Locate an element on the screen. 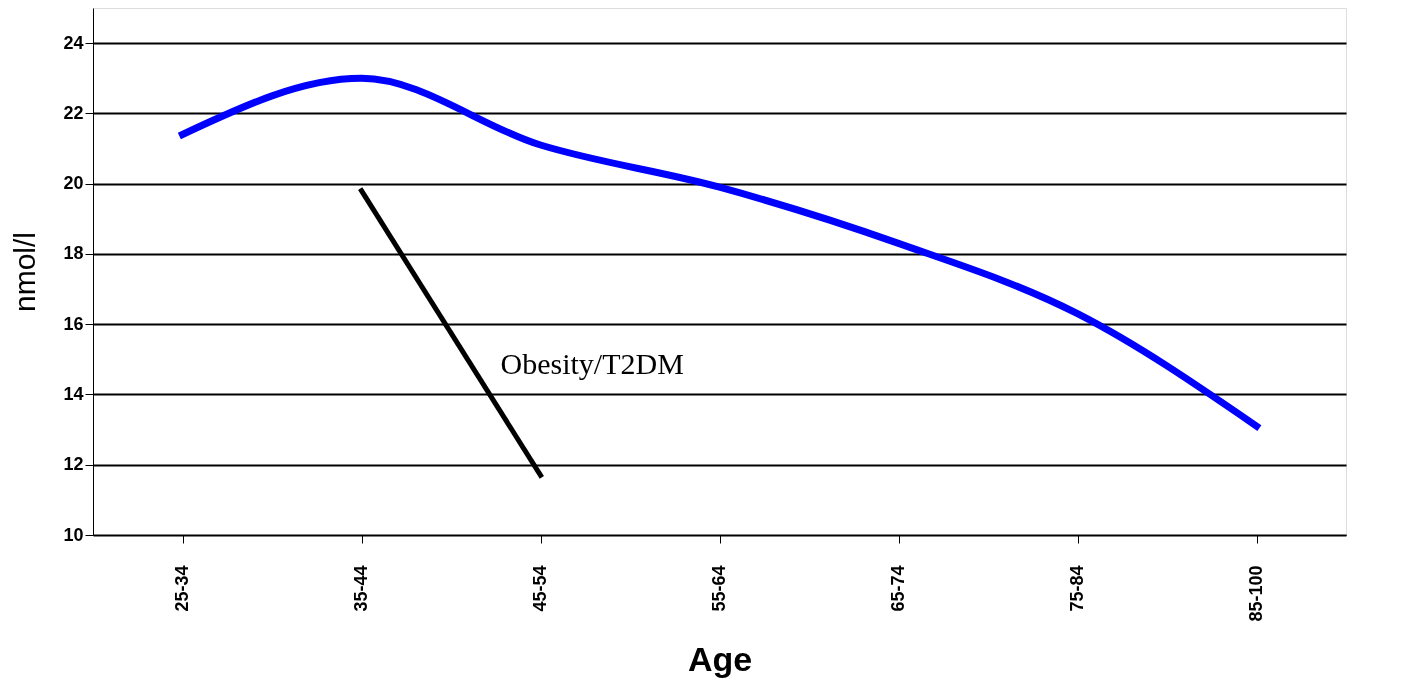 The height and width of the screenshot is (685, 1403). y-tick-label: 22 is located at coordinates (73, 112).